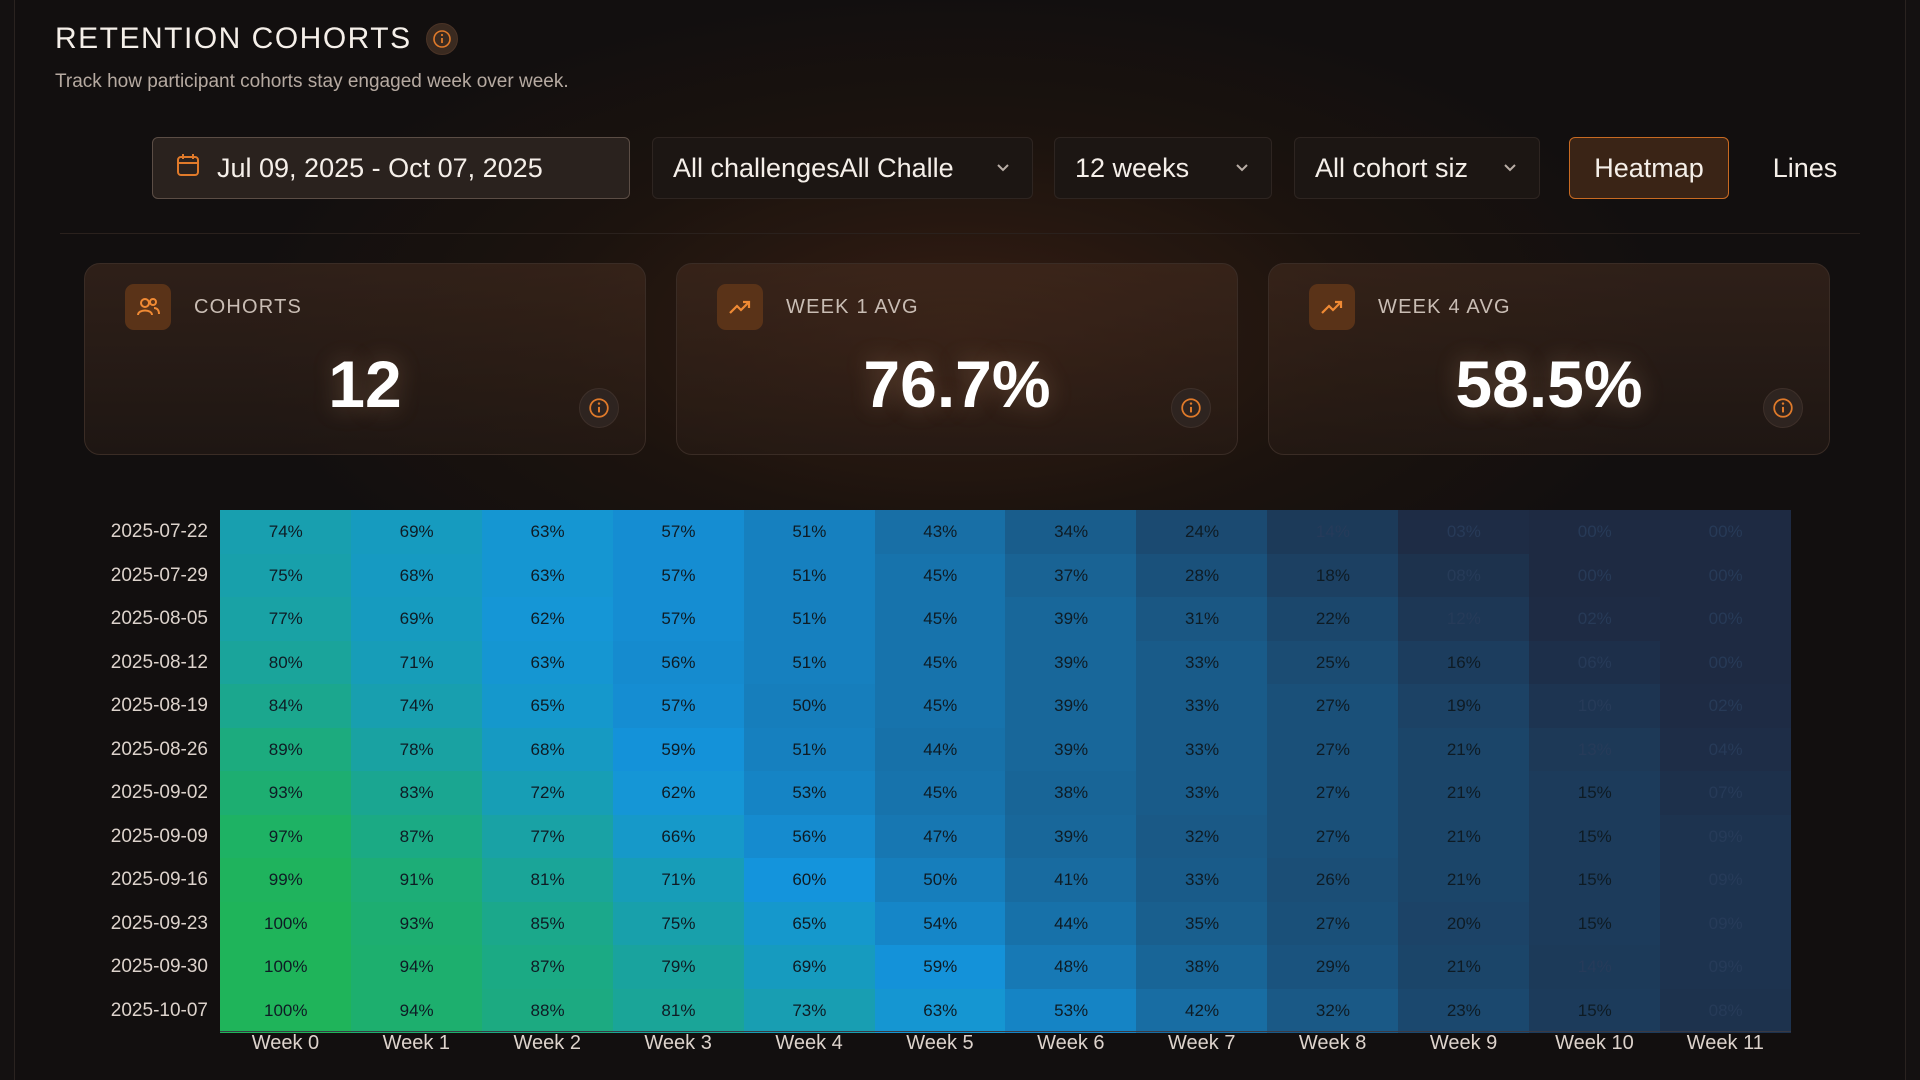  What do you see at coordinates (547, 793) in the screenshot?
I see `heatmap-cell: 72%` at bounding box center [547, 793].